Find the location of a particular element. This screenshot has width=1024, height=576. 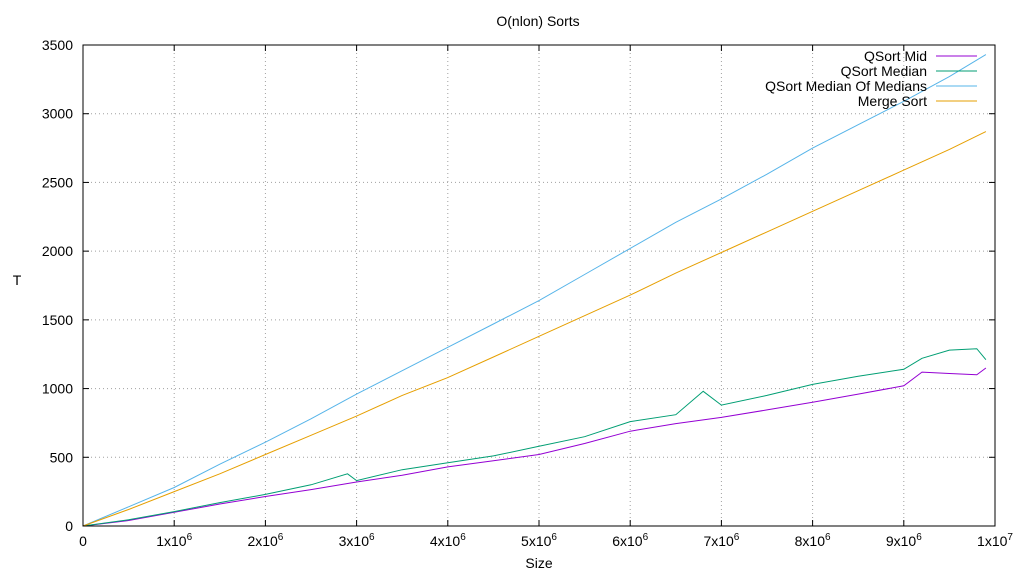

legend-label-qsort-mid: QSort Mid is located at coordinates (895, 56).